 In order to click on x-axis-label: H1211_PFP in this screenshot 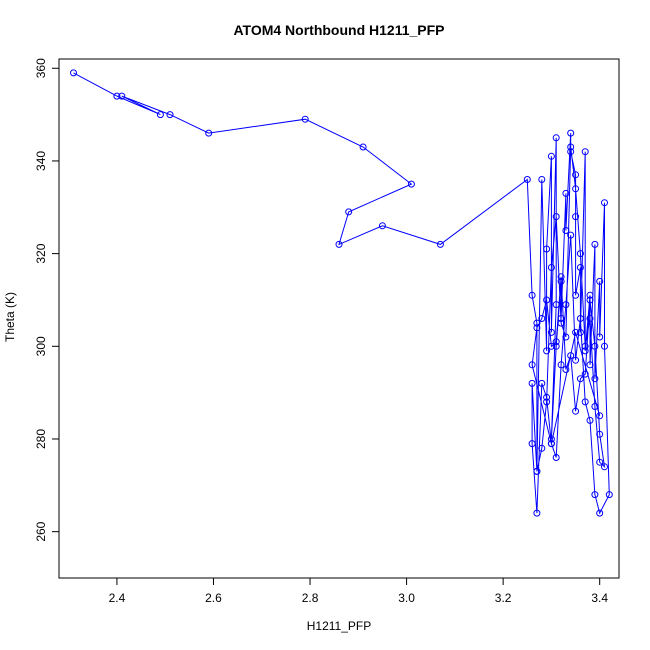, I will do `click(339, 626)`.